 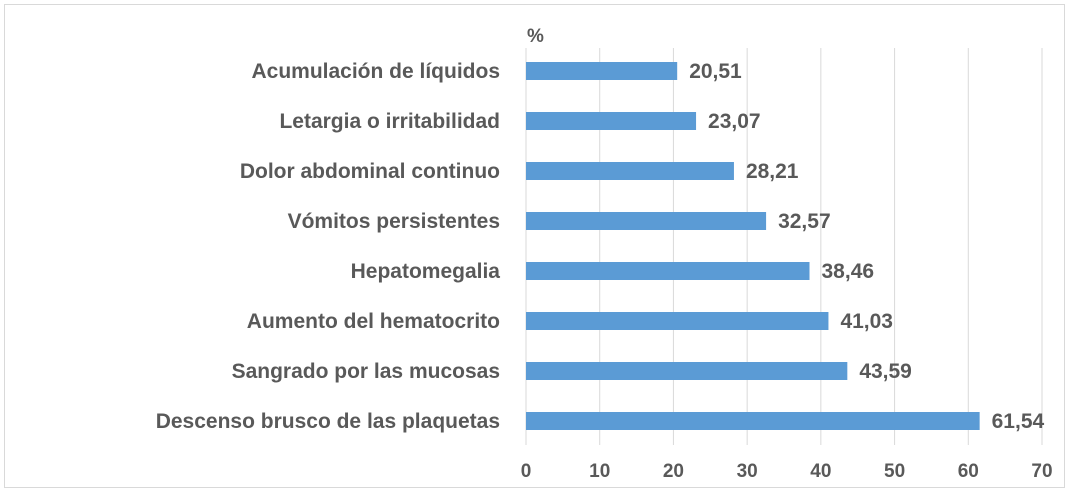 I want to click on category-label: Dolor abdominal continuo, so click(x=370, y=171).